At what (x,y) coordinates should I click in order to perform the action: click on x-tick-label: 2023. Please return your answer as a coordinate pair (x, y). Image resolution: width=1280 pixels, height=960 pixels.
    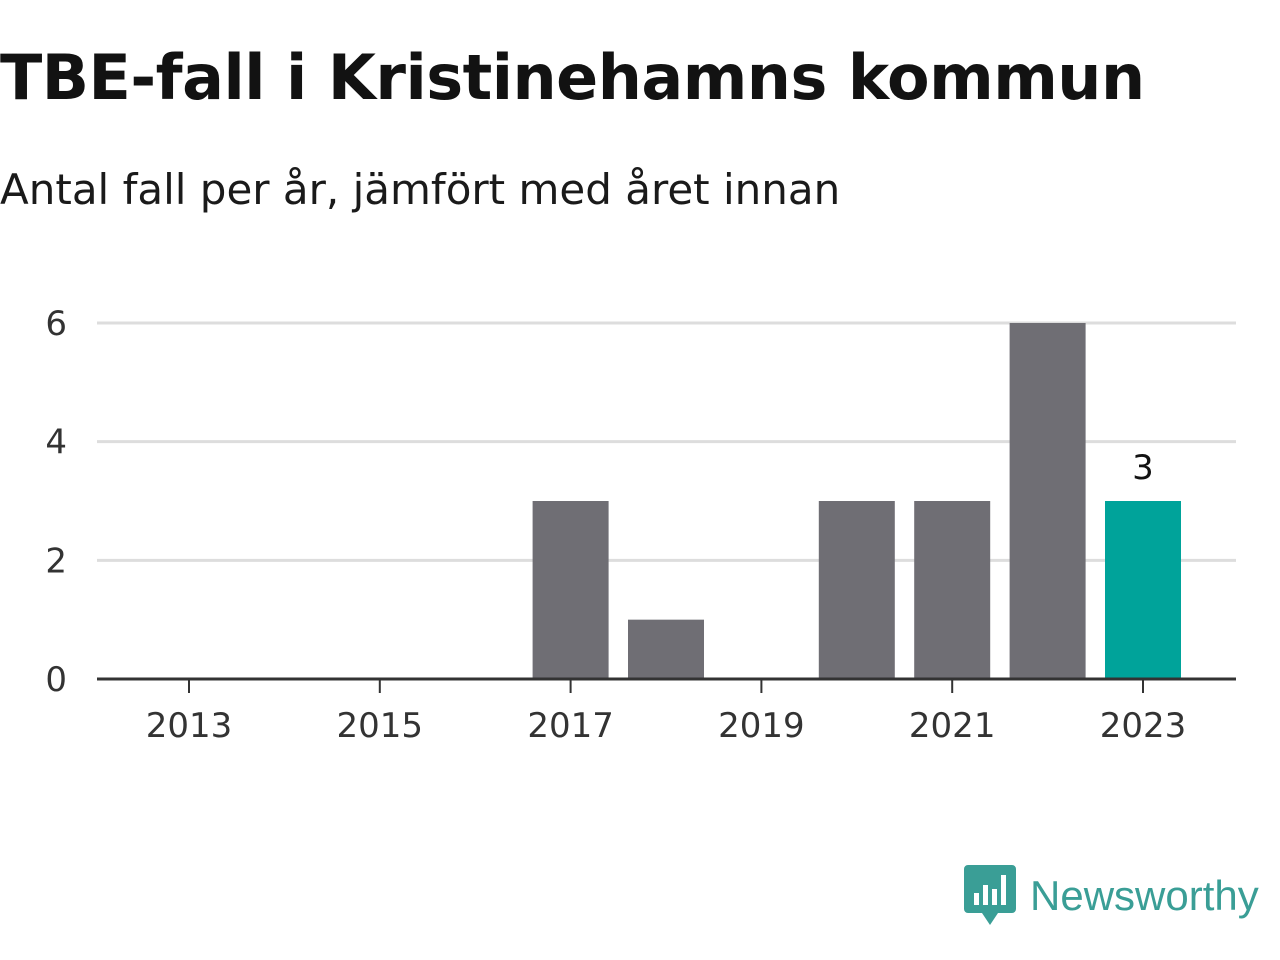
    Looking at the image, I should click on (1143, 726).